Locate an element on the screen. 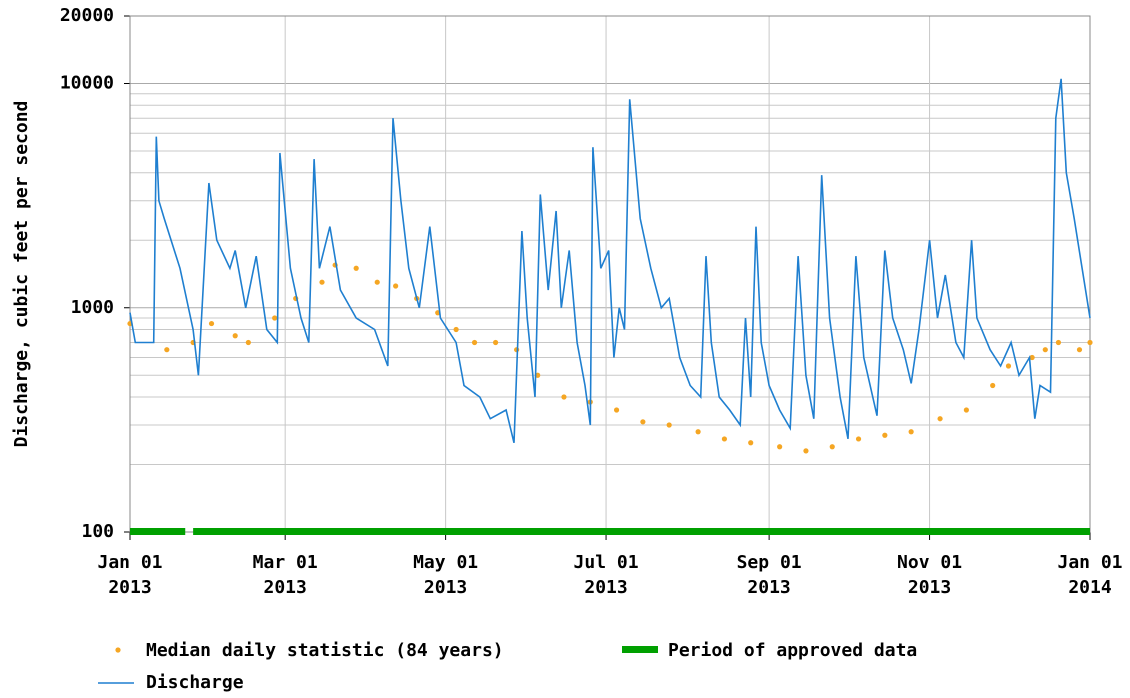 The image size is (1130, 698). y-axis-label: Discharge, cubic feet per second is located at coordinates (21, 274).